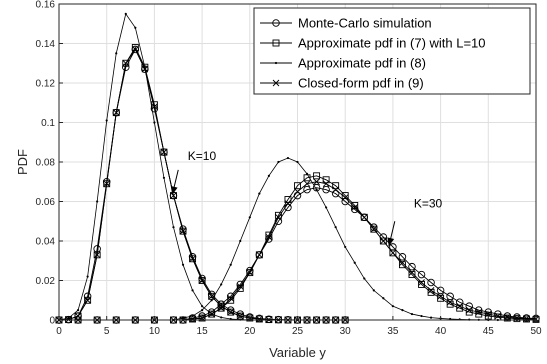 Image resolution: width=547 pixels, height=364 pixels. What do you see at coordinates (393, 331) in the screenshot?
I see `x-tick-label: 35` at bounding box center [393, 331].